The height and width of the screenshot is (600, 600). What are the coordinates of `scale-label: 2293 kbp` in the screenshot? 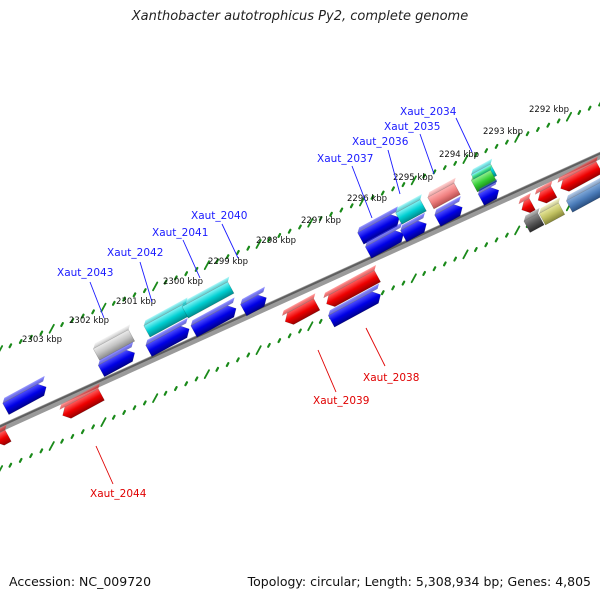 It's located at (503, 132).